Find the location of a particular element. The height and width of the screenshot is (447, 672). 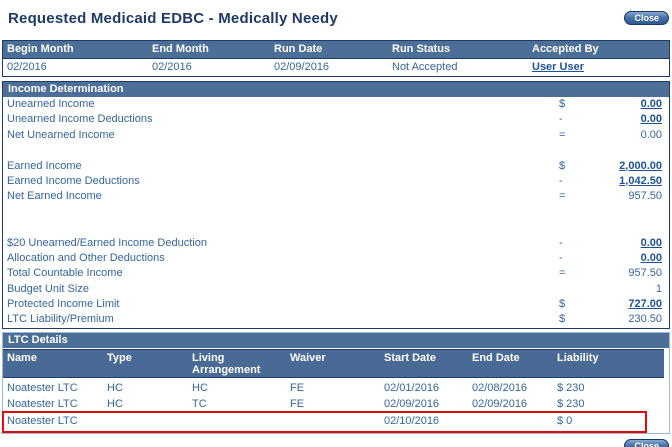

row-label: Unearned Income Deductions is located at coordinates (80, 119).